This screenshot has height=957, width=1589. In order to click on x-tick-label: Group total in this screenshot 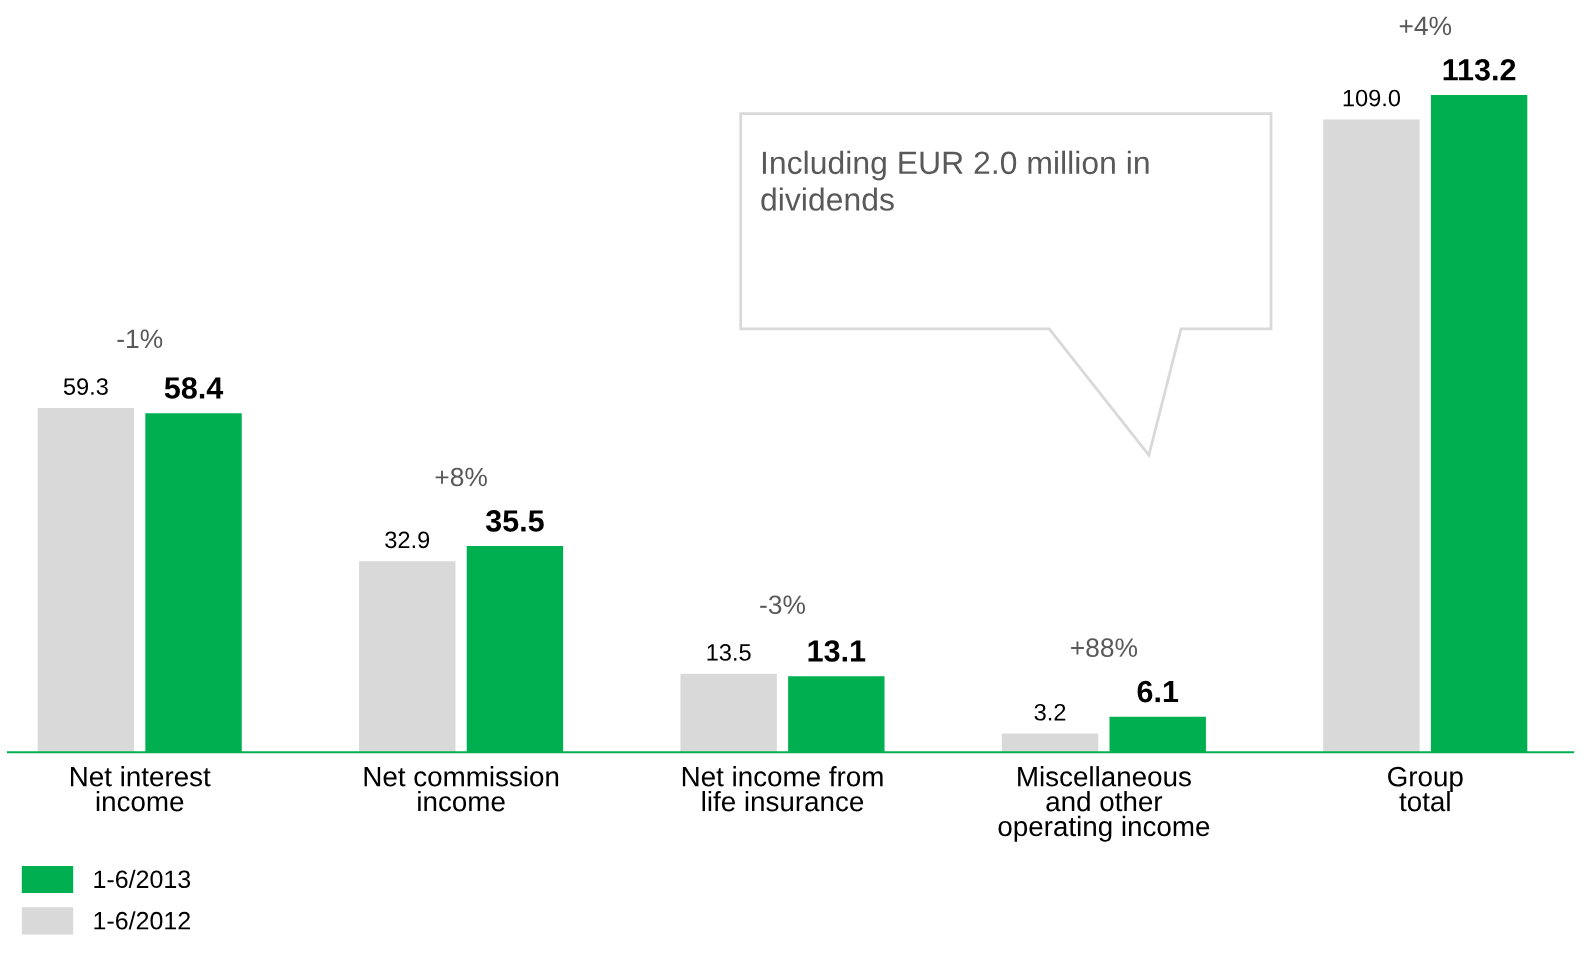, I will do `click(1425, 789)`.